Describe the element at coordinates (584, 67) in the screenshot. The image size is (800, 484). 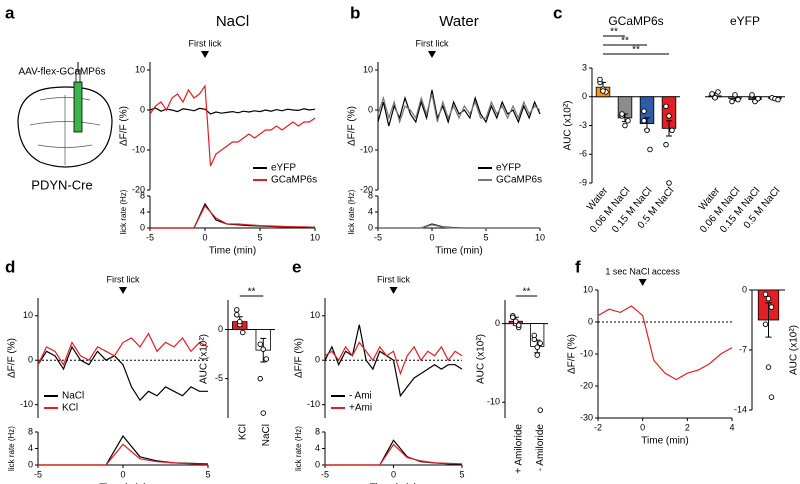
I see `y-tick-label: 3` at that location.